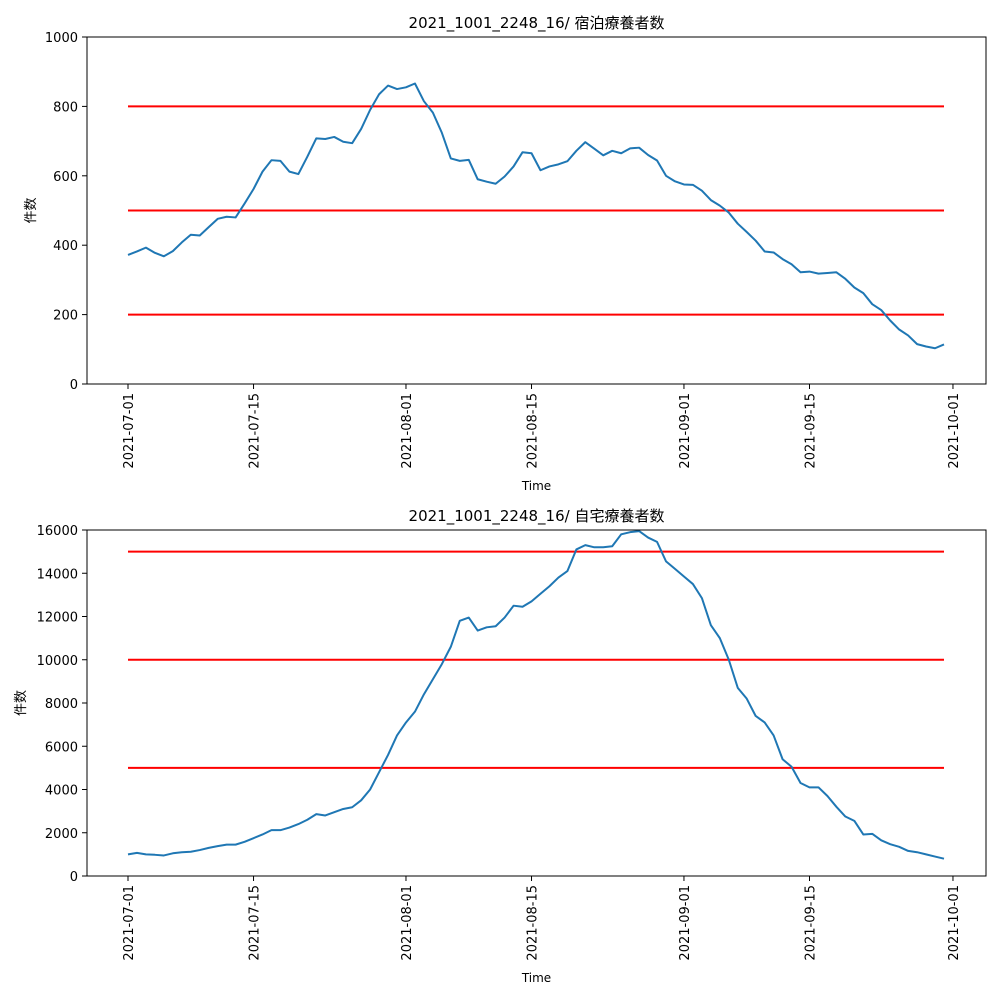 Image resolution: width=1000 pixels, height=1000 pixels. I want to click on y-tick-label: 2000, so click(61, 834).